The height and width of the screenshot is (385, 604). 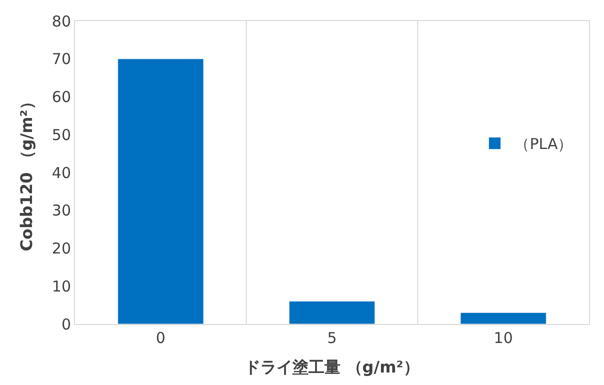 I want to click on y-tick-label: 60, so click(x=61, y=97).